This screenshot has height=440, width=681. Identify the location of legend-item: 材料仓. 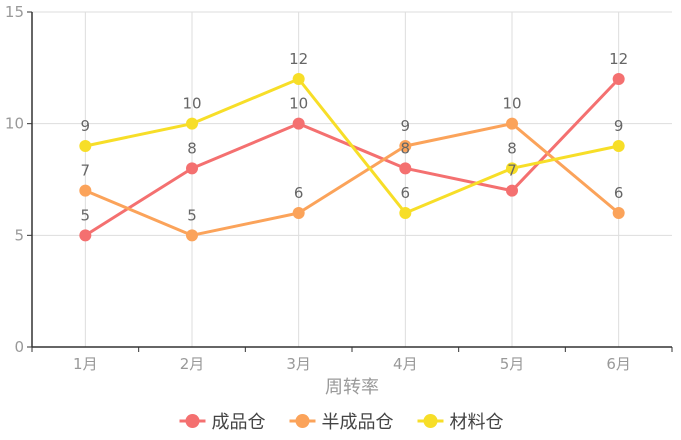
(460, 422).